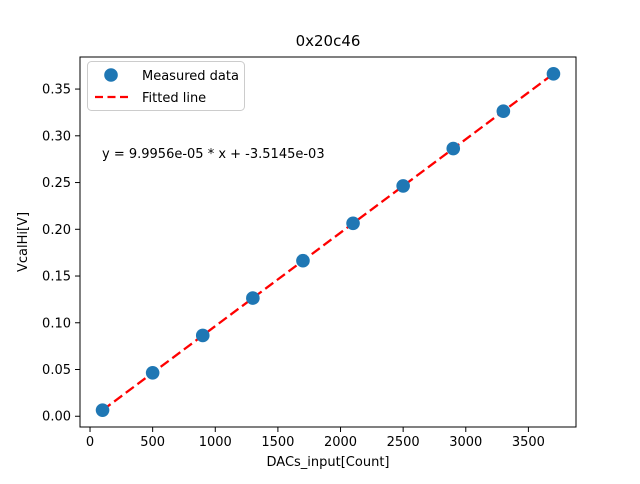  Describe the element at coordinates (328, 462) in the screenshot. I see `x-axis-label: DACs_input[Count]` at that location.